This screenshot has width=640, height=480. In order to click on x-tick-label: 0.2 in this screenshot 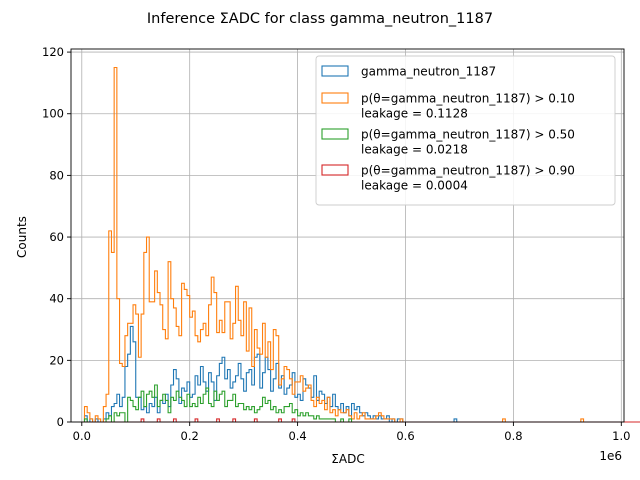, I will do `click(190, 436)`.